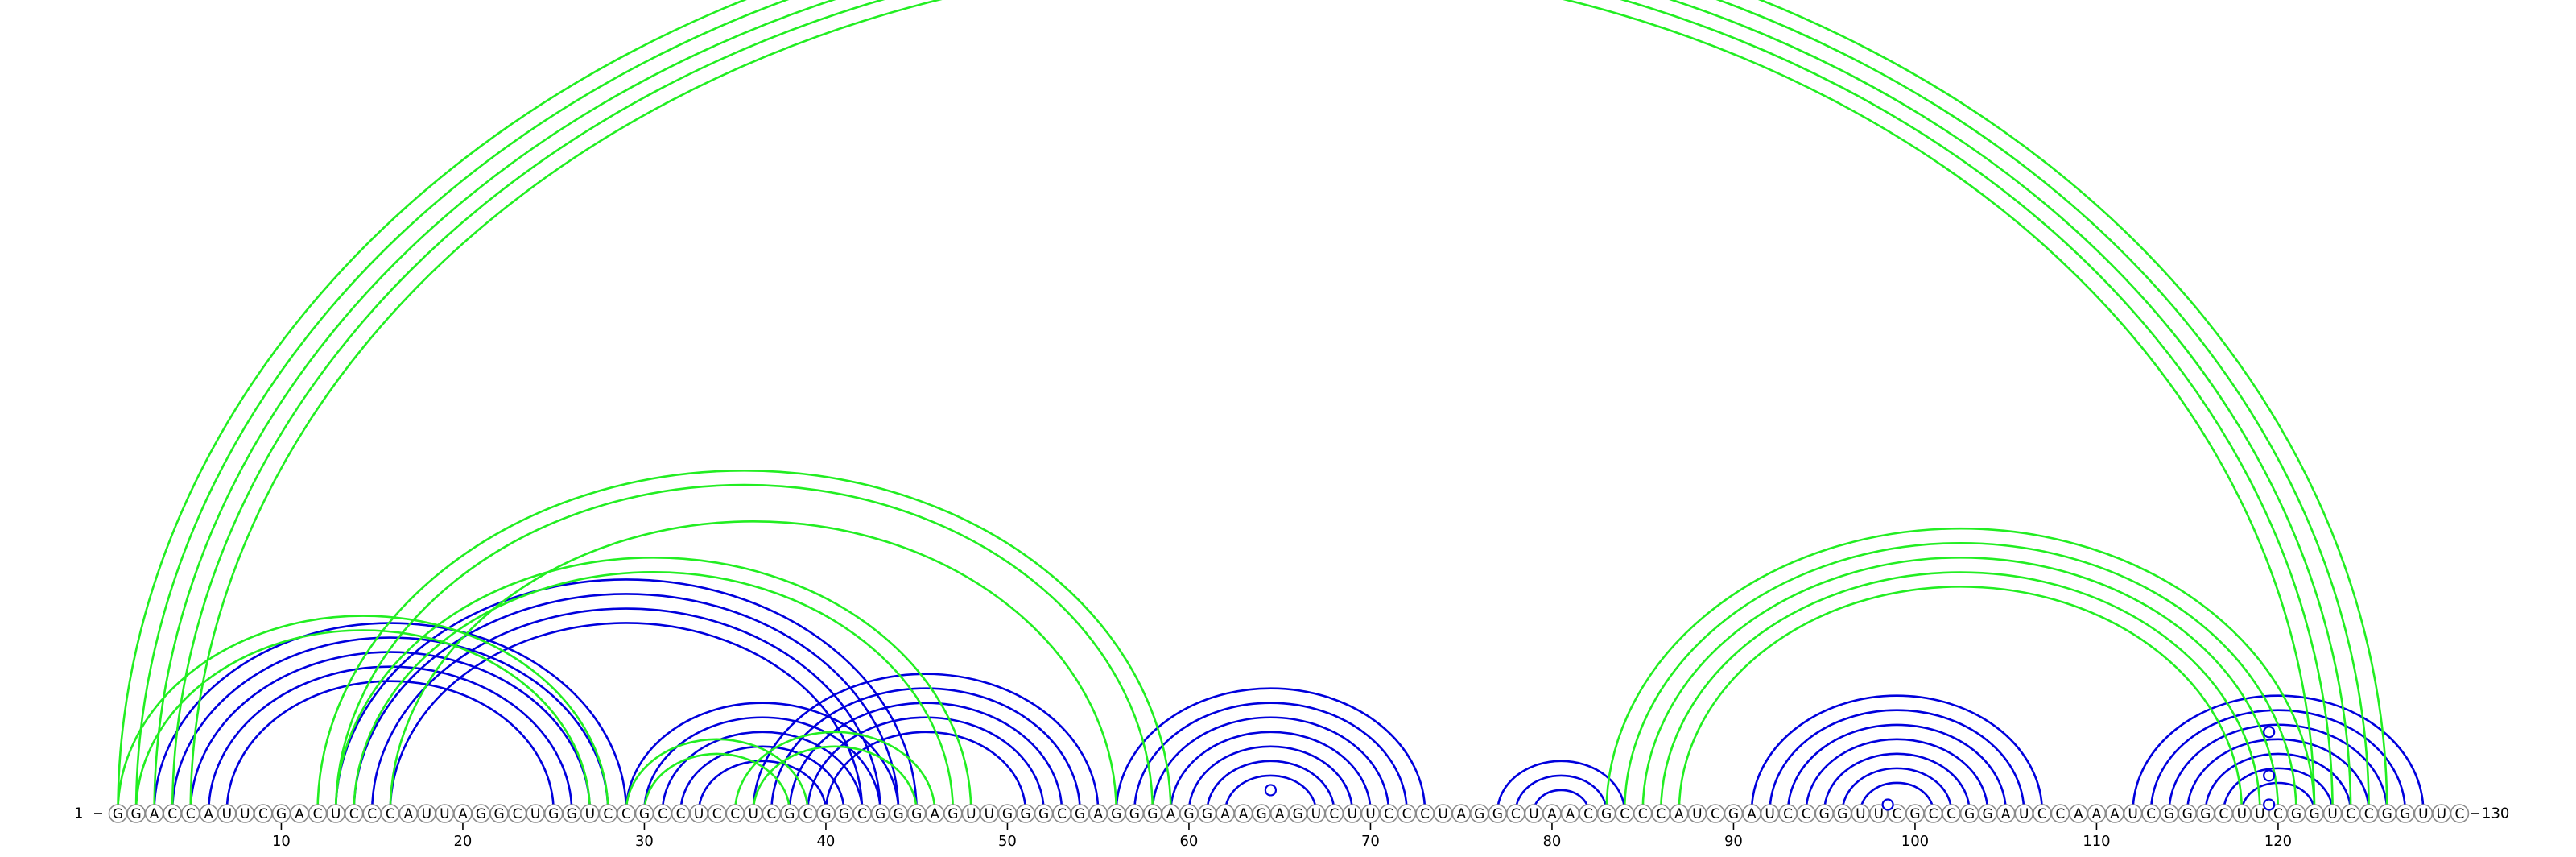  I want to click on tick-label: 40, so click(825, 841).